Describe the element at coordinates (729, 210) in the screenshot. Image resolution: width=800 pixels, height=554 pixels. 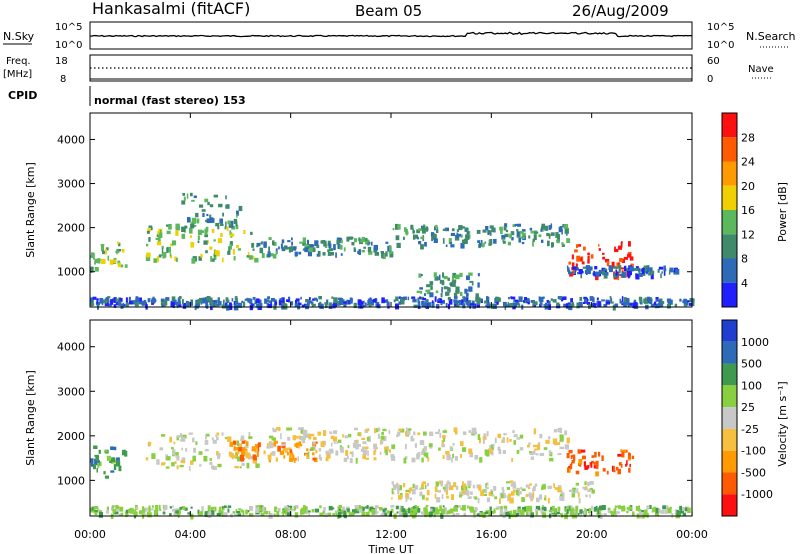
I see `colorbar-frame` at that location.